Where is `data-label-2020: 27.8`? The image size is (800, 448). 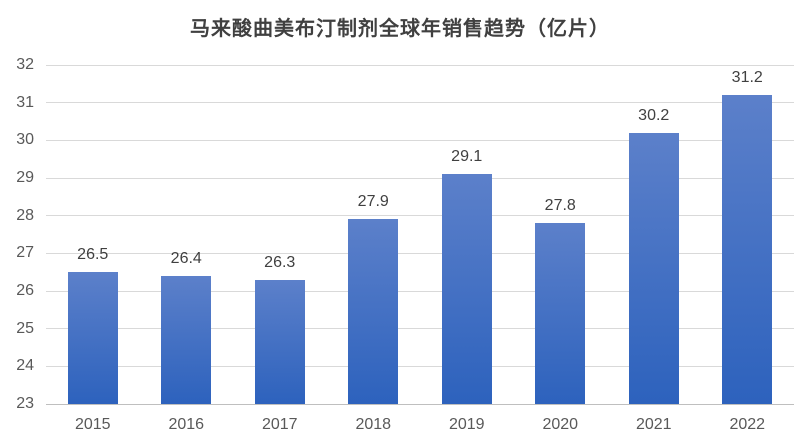 data-label-2020: 27.8 is located at coordinates (560, 206).